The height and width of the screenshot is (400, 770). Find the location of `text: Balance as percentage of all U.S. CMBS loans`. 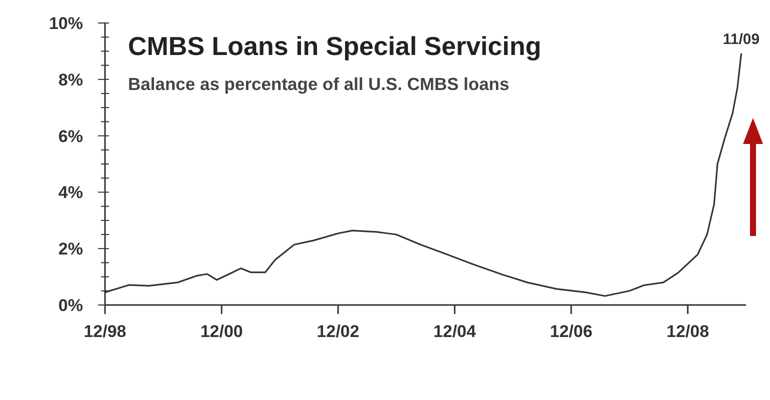

text: Balance as percentage of all U.S. CMBS loans is located at coordinates (319, 84).